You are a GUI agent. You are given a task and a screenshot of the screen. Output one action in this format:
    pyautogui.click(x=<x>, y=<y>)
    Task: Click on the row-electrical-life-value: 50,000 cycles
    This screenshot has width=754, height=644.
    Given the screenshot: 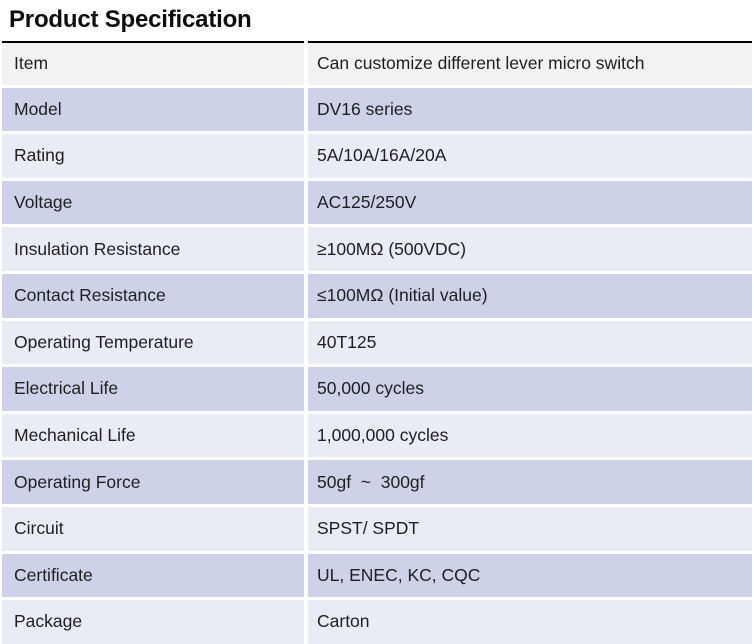 What is the action you would take?
    pyautogui.click(x=530, y=389)
    